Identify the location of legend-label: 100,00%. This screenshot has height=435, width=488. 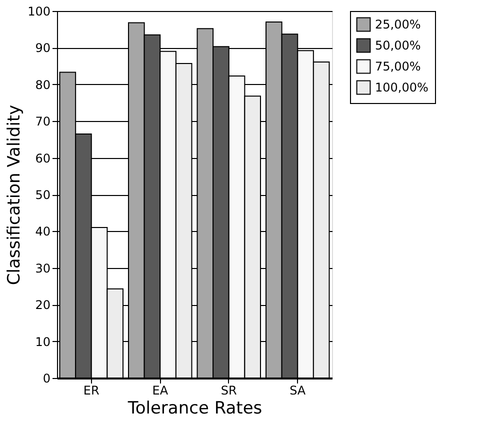
(401, 87).